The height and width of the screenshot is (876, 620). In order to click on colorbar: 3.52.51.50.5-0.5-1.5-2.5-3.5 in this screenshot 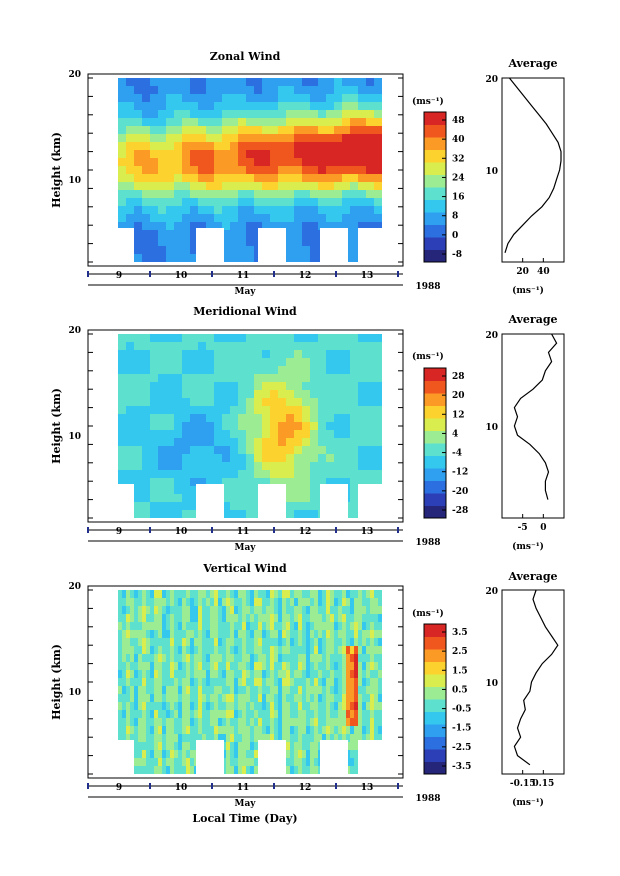, I will do `click(447, 699)`.